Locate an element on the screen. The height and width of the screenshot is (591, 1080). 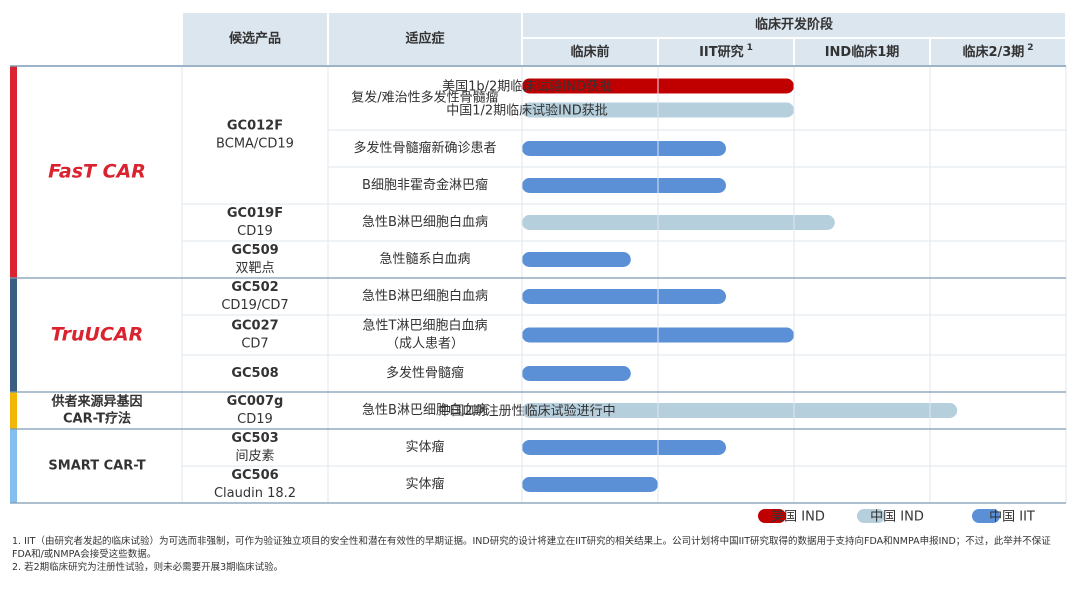
indication: 多发性骨髓瘤新确诊患者 is located at coordinates (424, 148).